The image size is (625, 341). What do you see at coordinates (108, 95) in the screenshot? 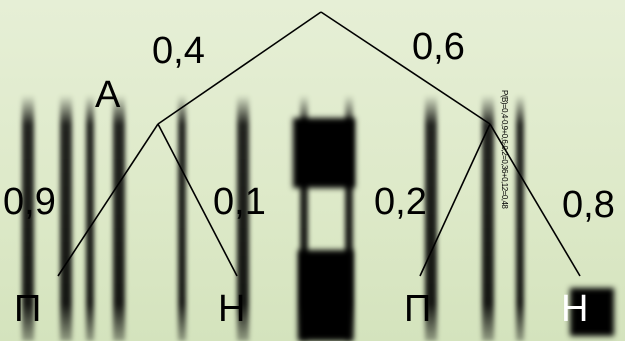
I see `node-a-label: А` at bounding box center [108, 95].